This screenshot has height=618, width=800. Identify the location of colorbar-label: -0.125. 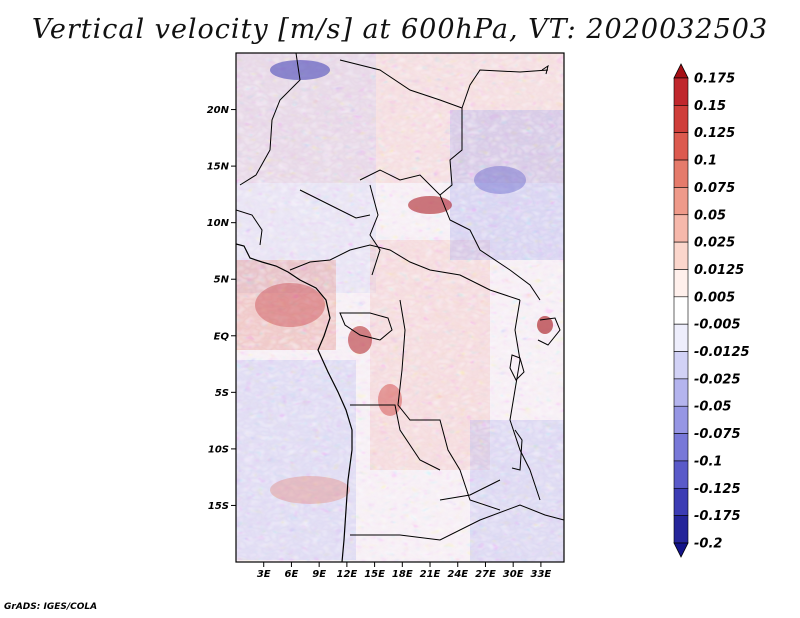
(717, 489).